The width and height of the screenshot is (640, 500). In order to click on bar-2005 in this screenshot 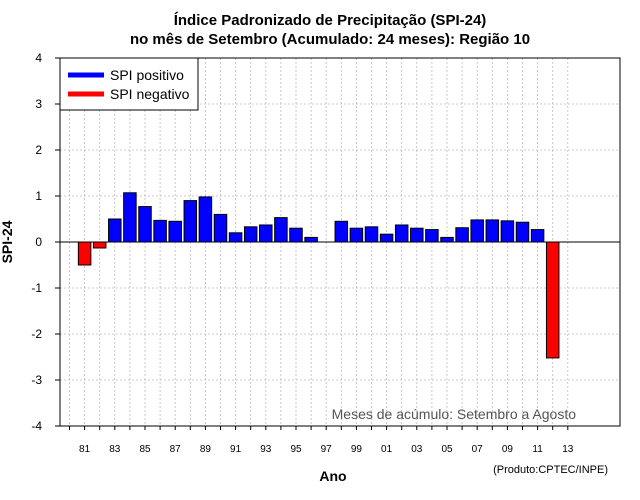, I will do `click(447, 239)`.